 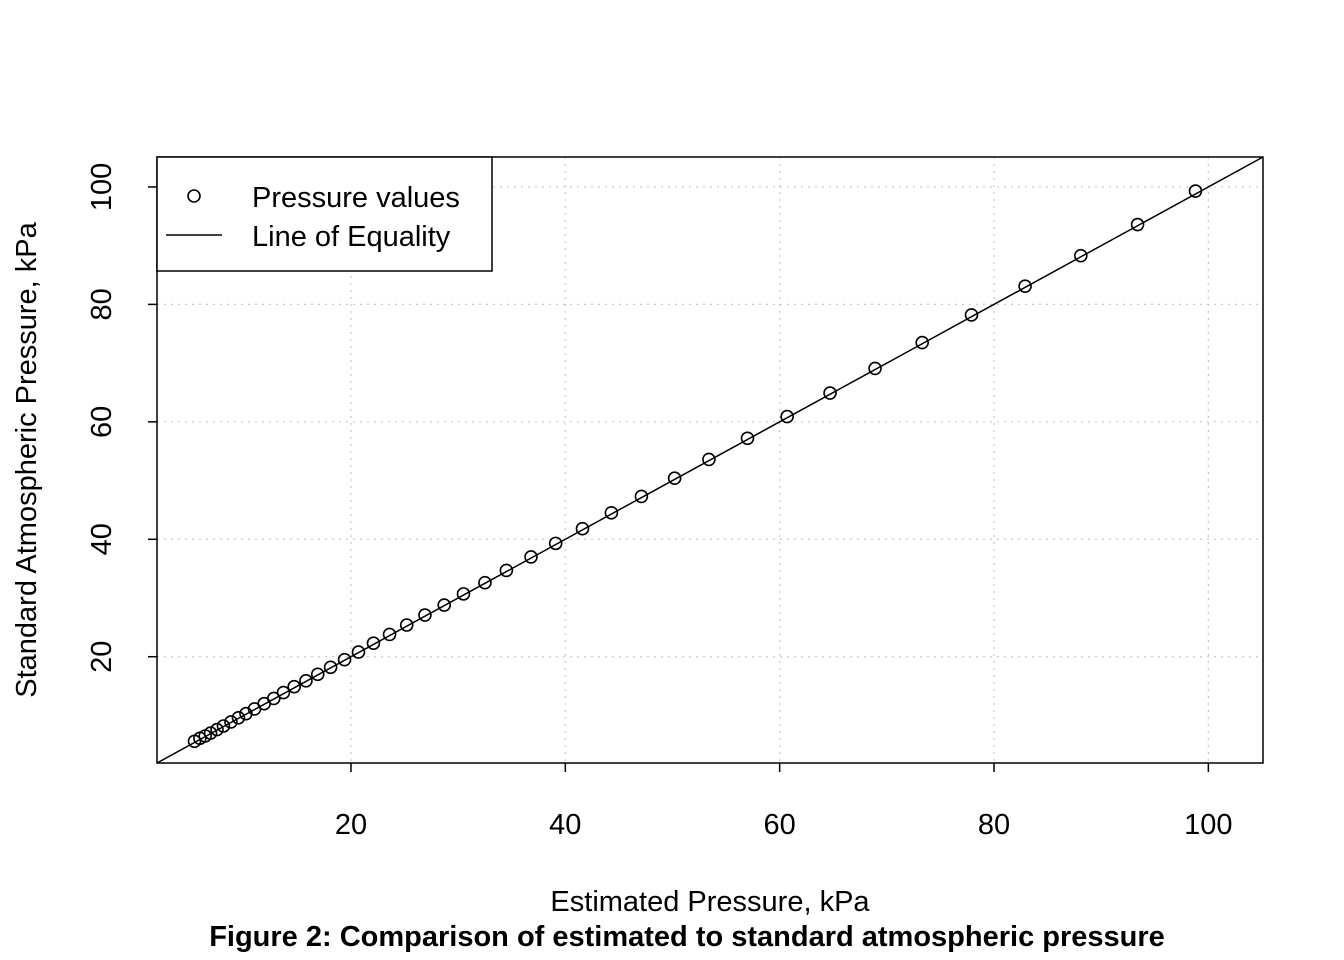 What do you see at coordinates (710, 902) in the screenshot?
I see `x-axis-label: Estimated Pressure, kPa` at bounding box center [710, 902].